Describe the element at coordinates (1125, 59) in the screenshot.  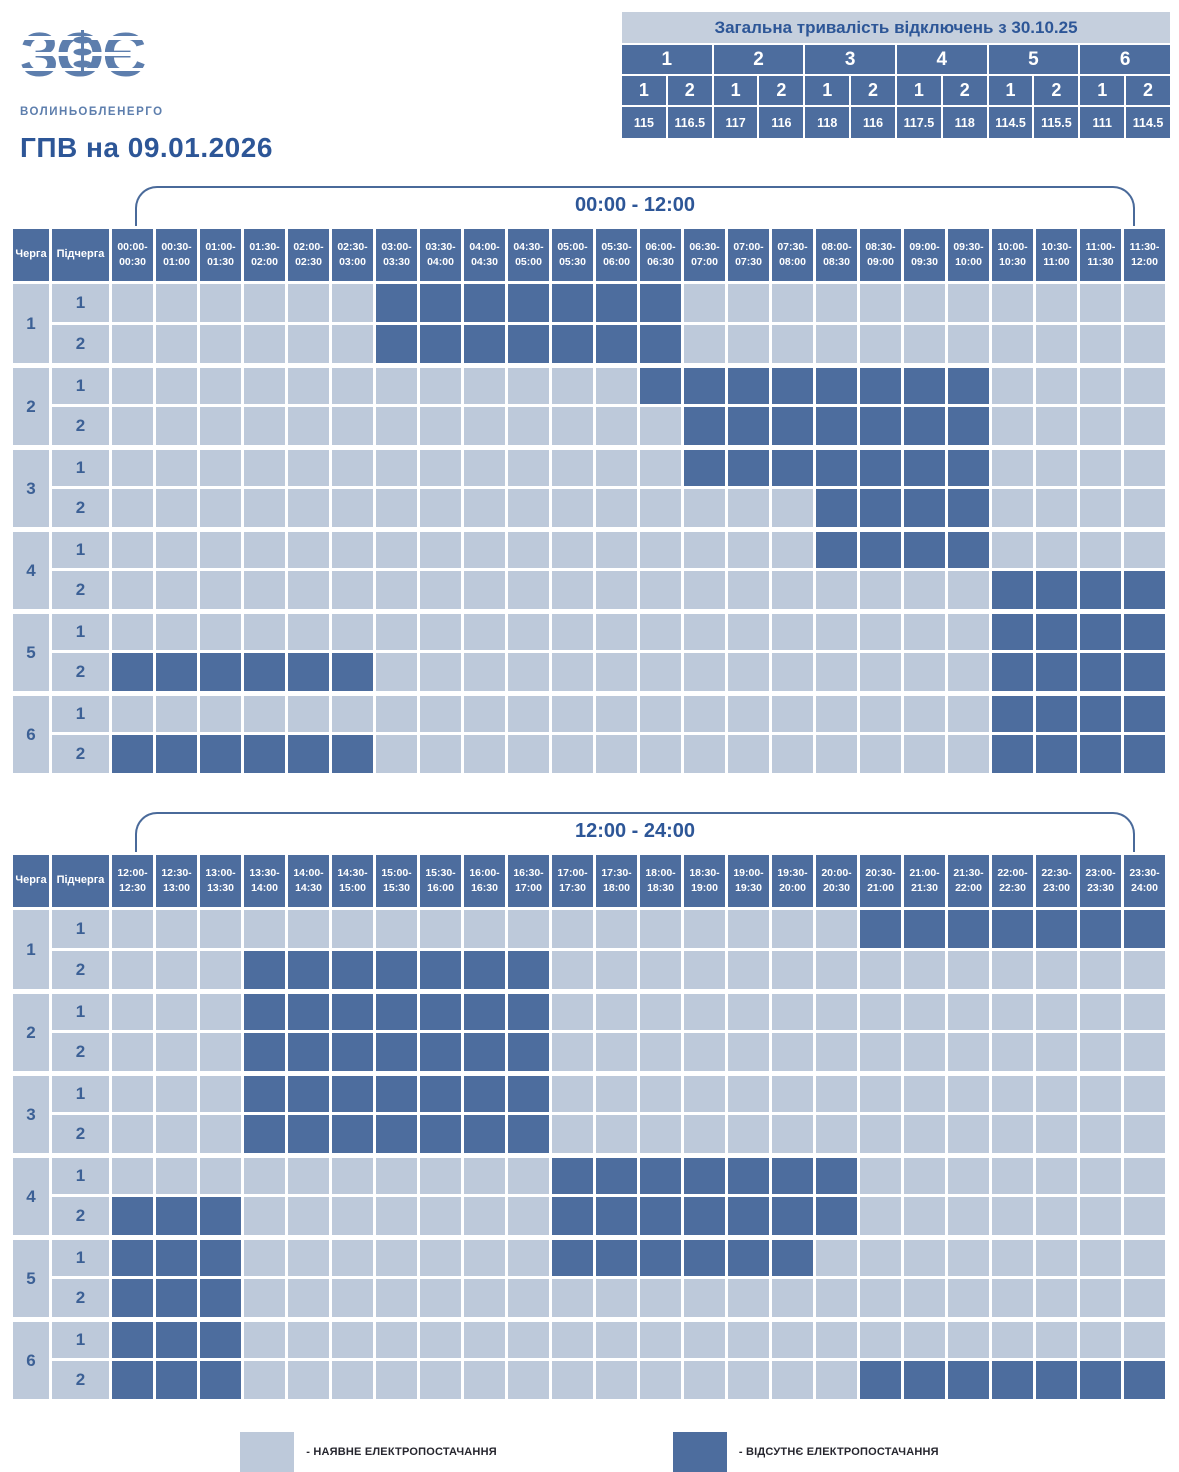
I see `summary-group-6: 6` at that location.